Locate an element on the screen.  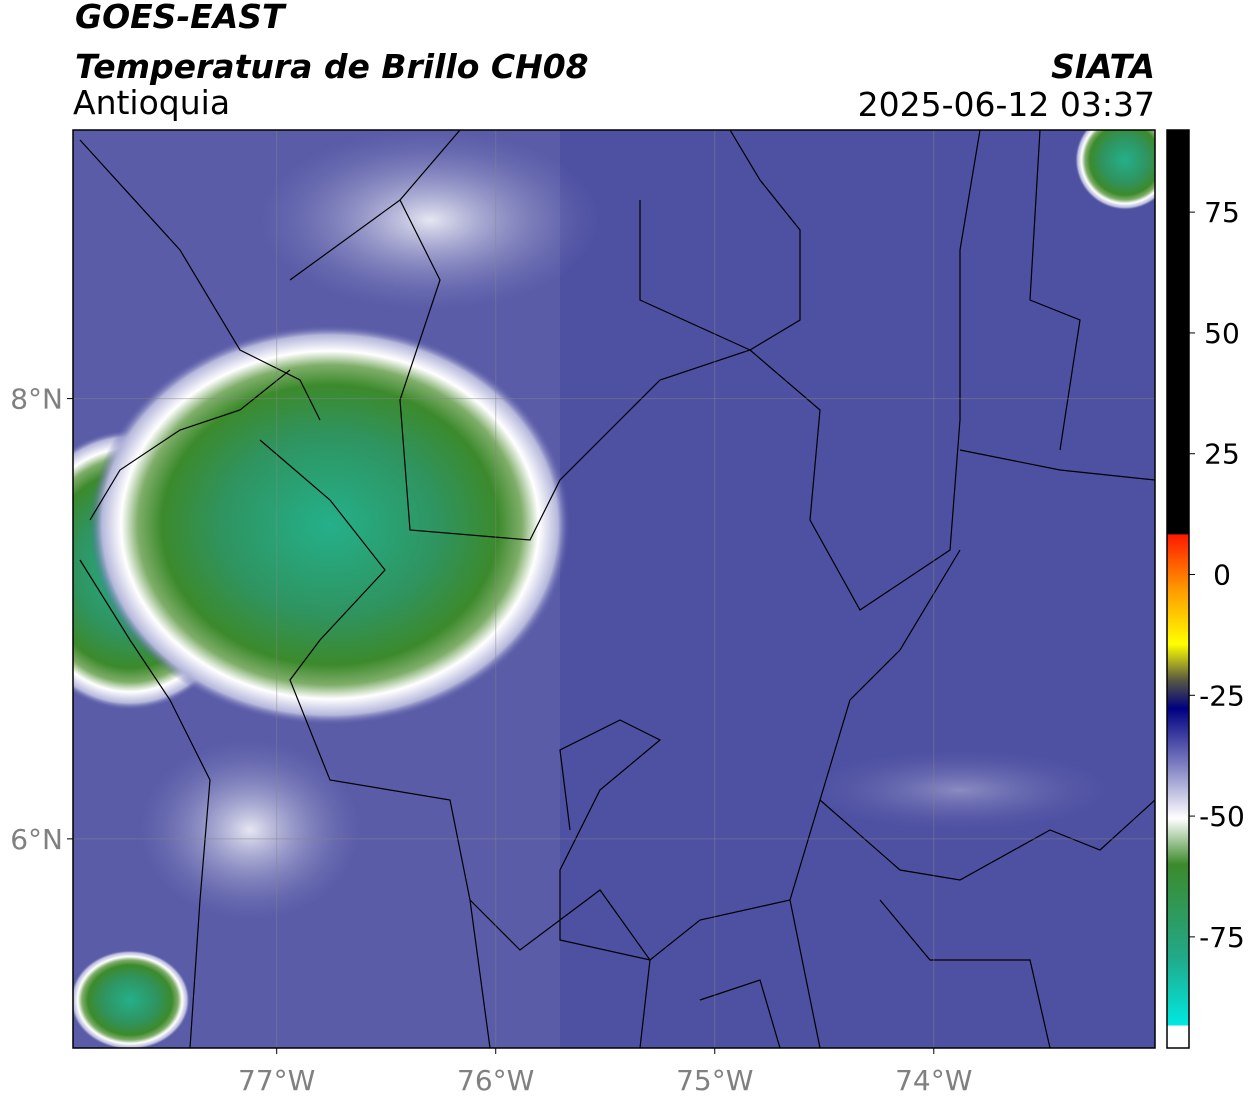
colorbar-tick-label: -75 is located at coordinates (1222, 937).